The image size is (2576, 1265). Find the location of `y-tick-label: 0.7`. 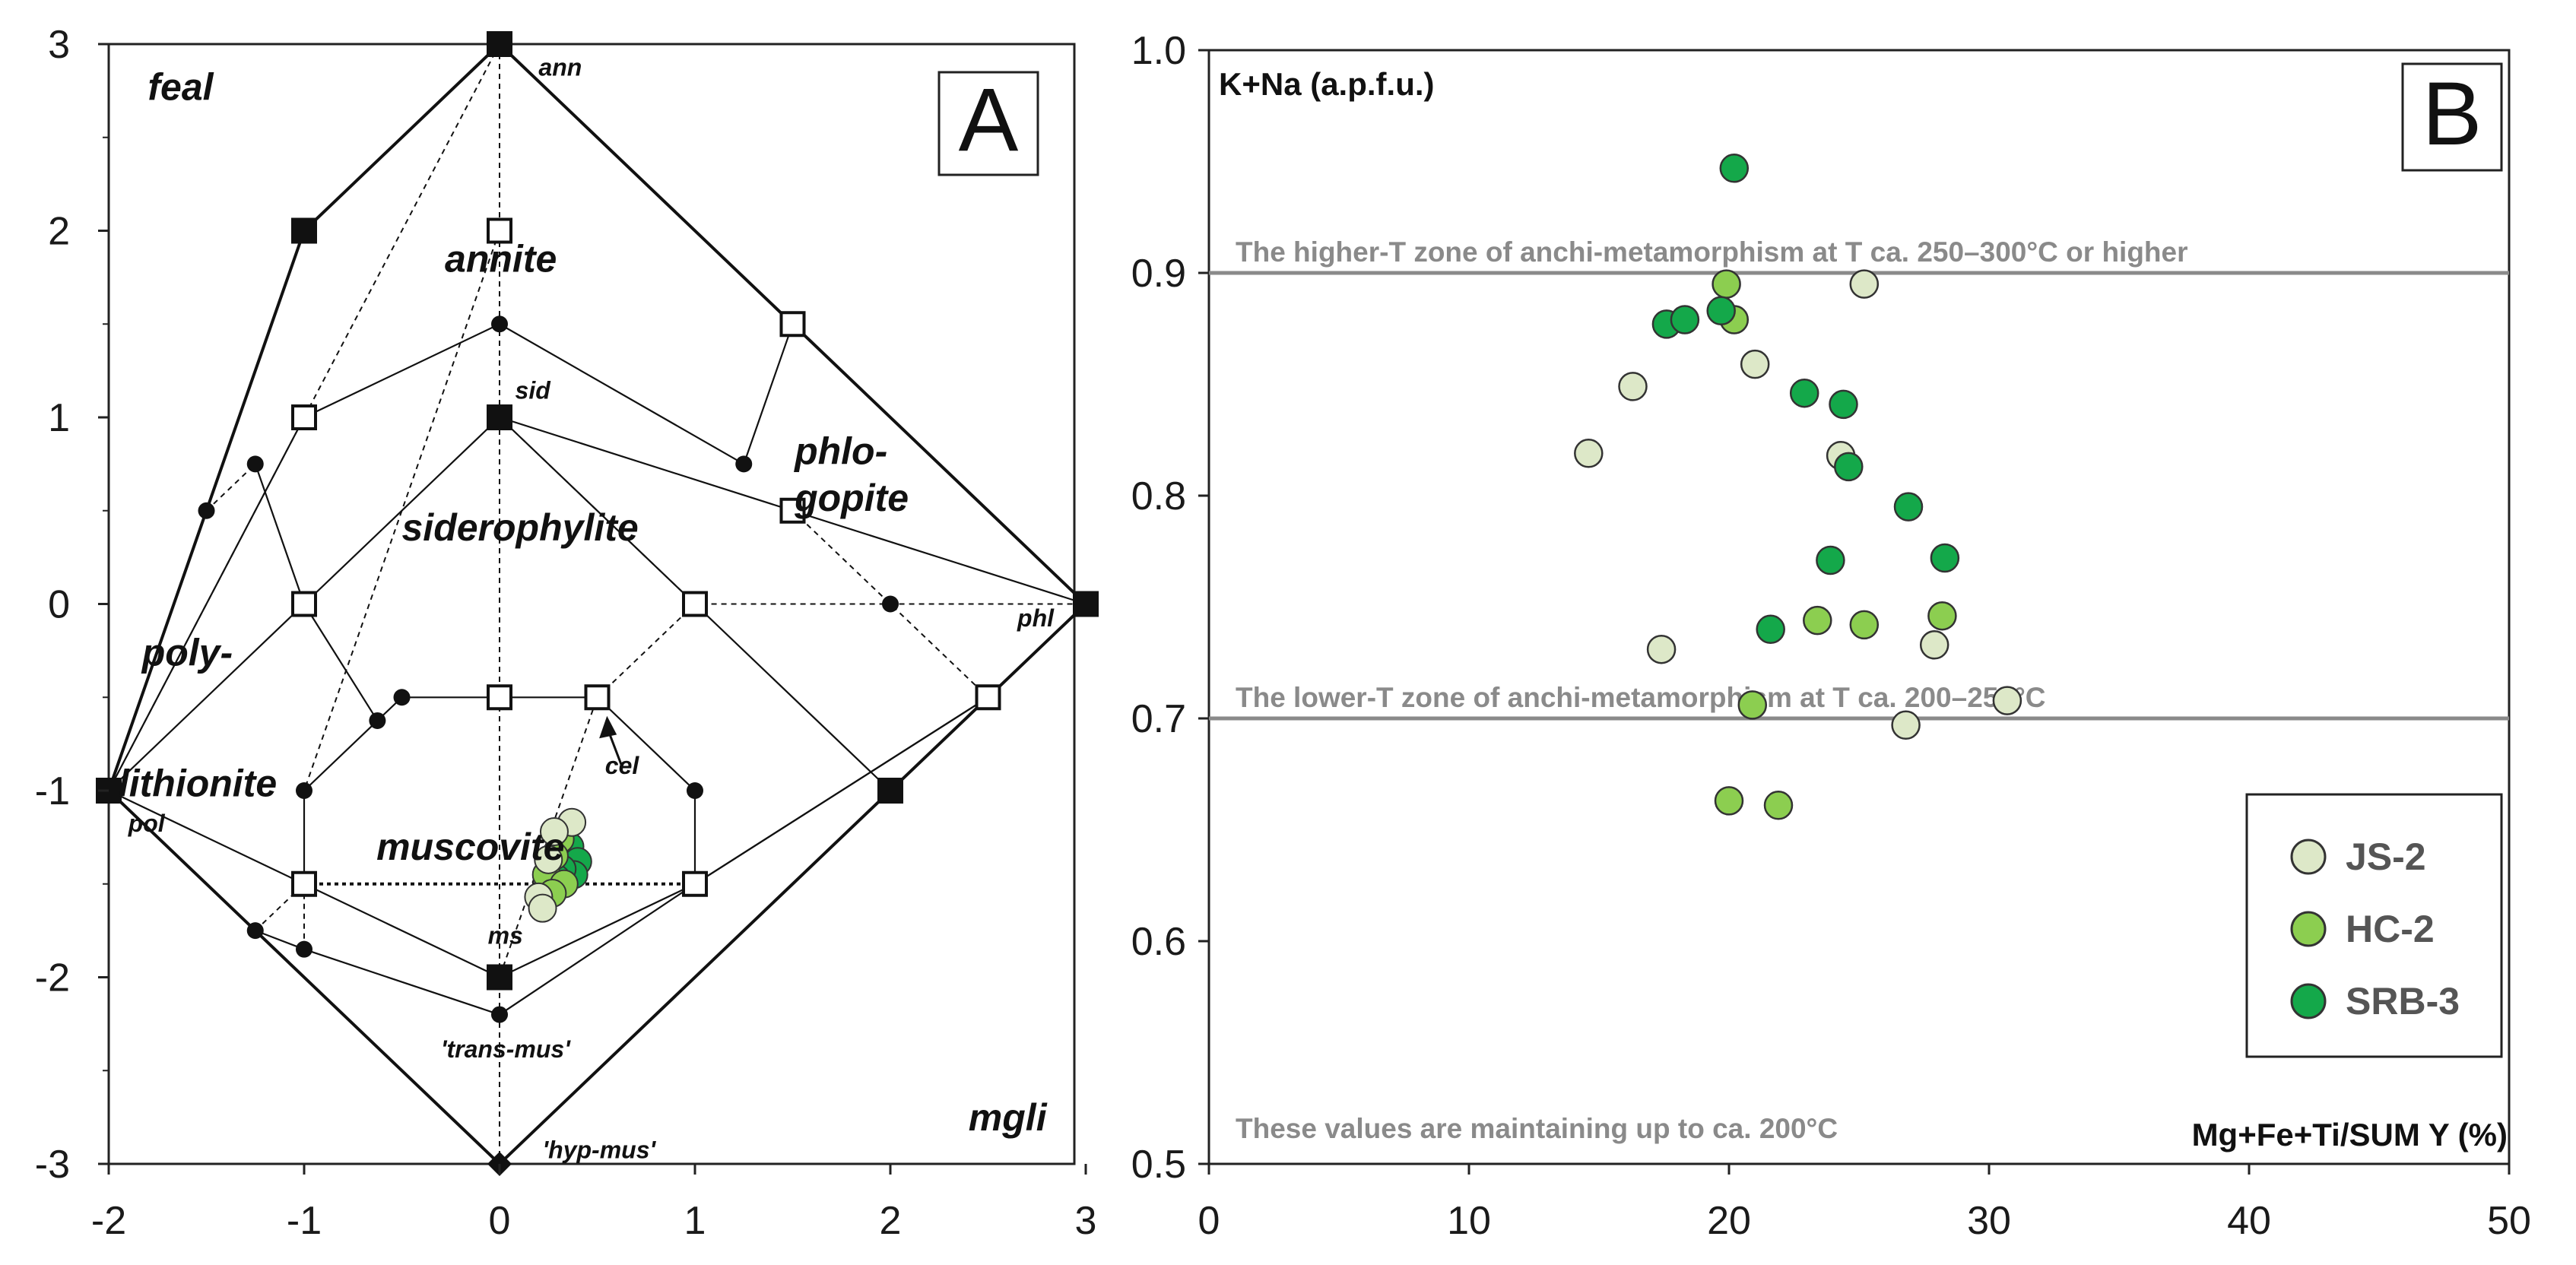

y-tick-label: 0.7 is located at coordinates (1158, 719).